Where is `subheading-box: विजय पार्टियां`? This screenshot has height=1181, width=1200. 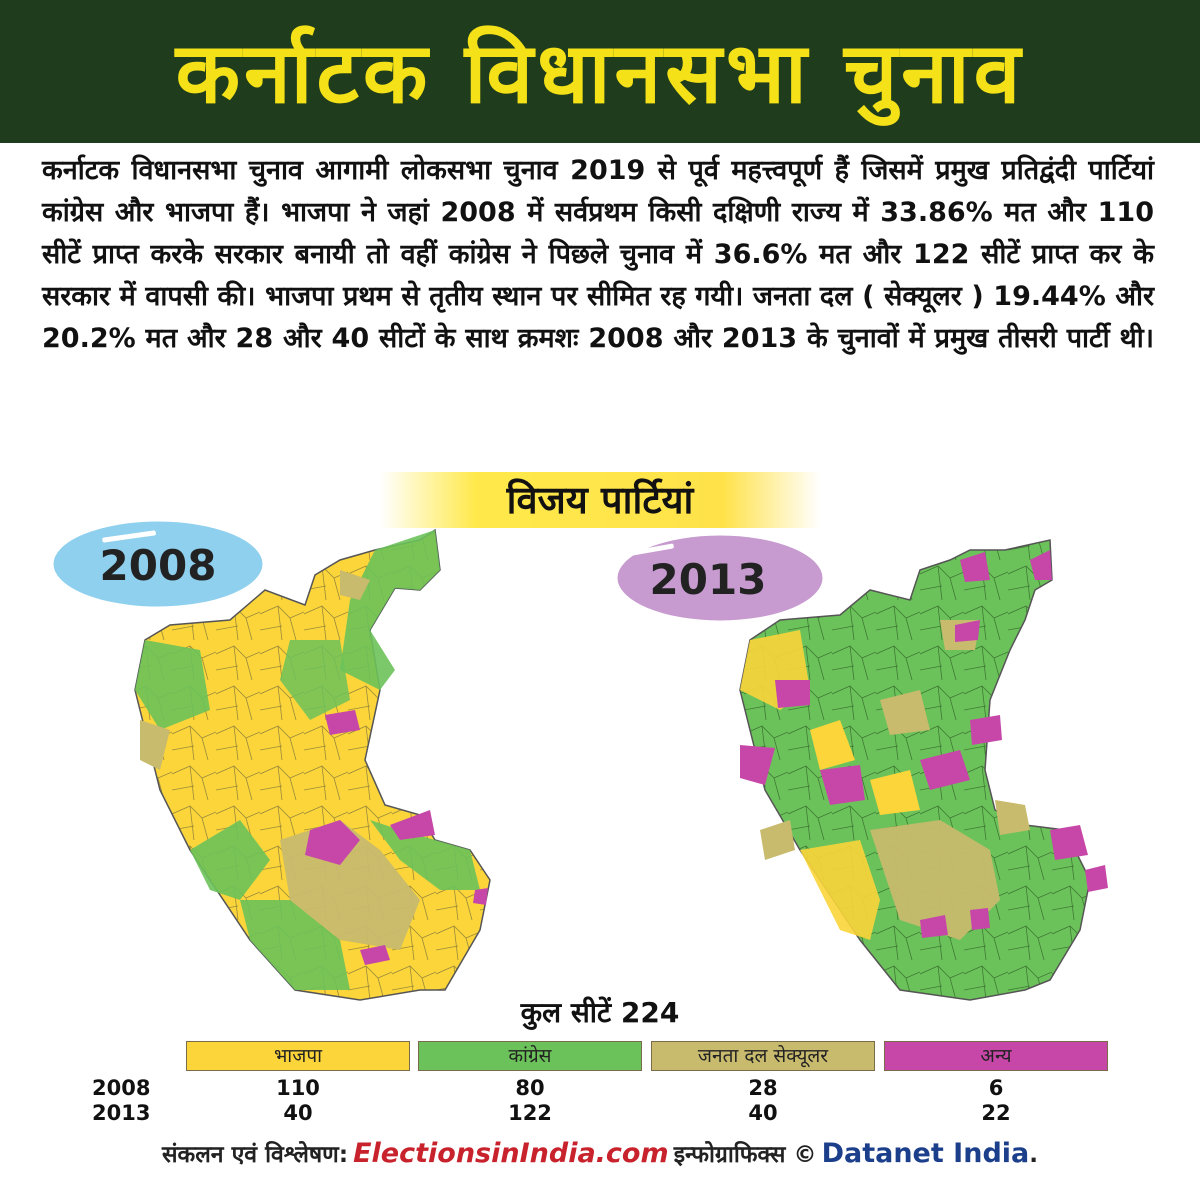 subheading-box: विजय पार्टियां is located at coordinates (600, 500).